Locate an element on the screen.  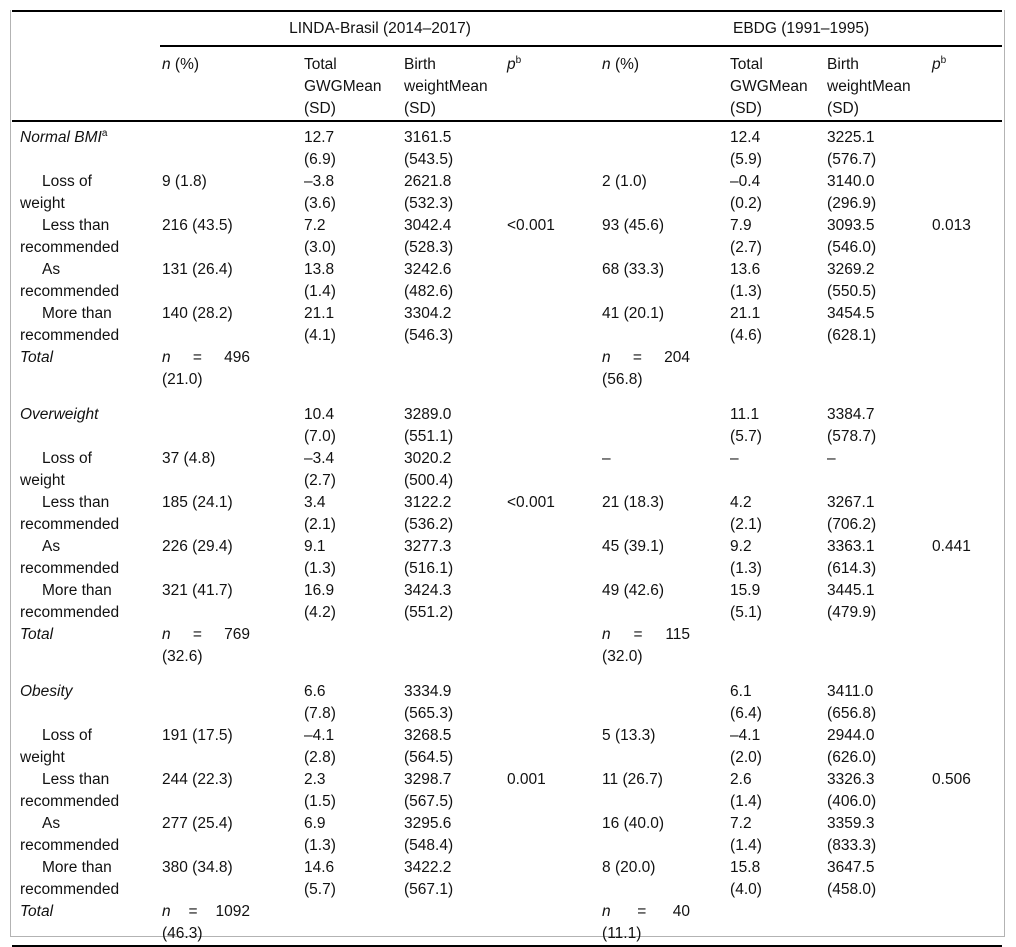
cell-line: 380 (34.8) is located at coordinates (197, 867).